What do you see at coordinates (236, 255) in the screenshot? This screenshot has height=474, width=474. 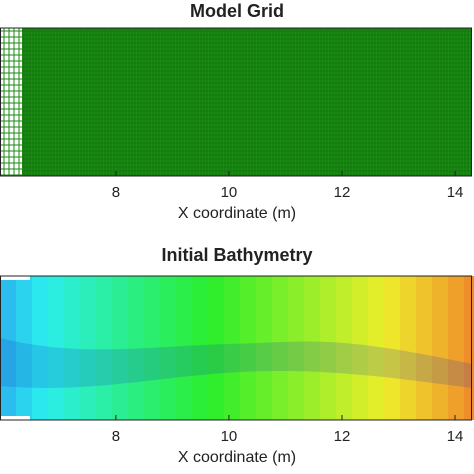 I see `chart-title: Initial Bathymetry` at bounding box center [236, 255].